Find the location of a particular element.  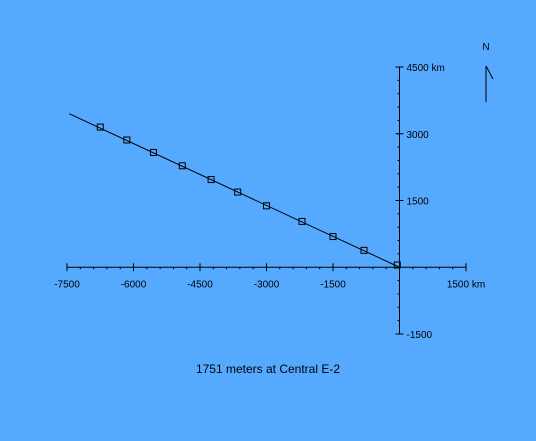

x-tick-label: -1500 is located at coordinates (333, 284).